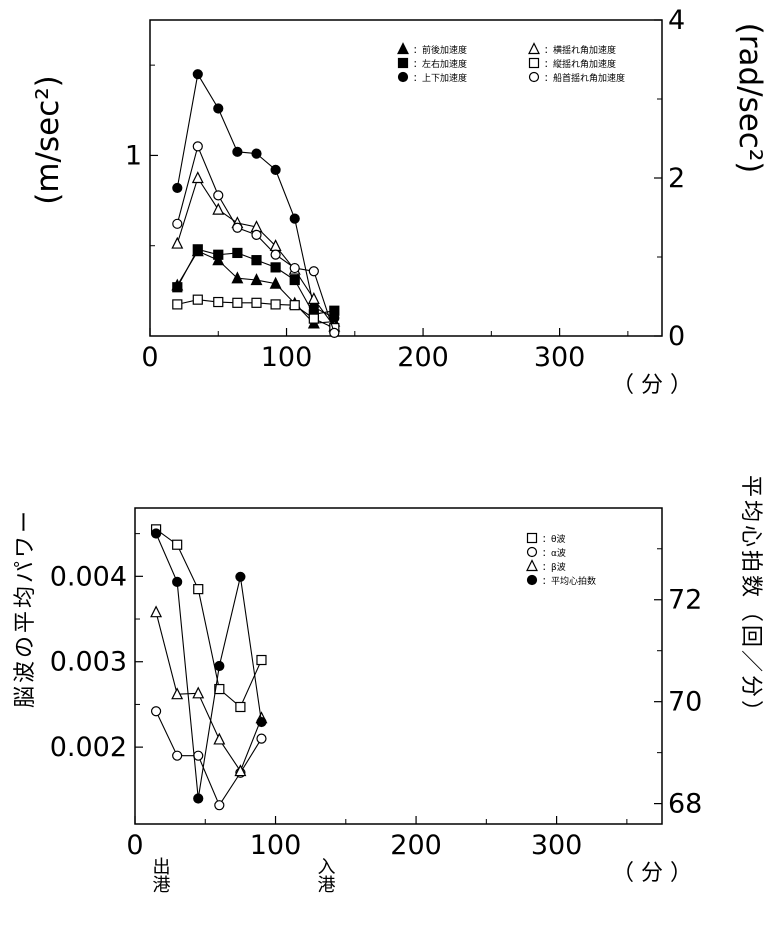 Image resolution: width=780 pixels, height=929 pixels. What do you see at coordinates (554, 567) in the screenshot?
I see `chart-bottom-legend-label-2: ：β波` at bounding box center [554, 567].